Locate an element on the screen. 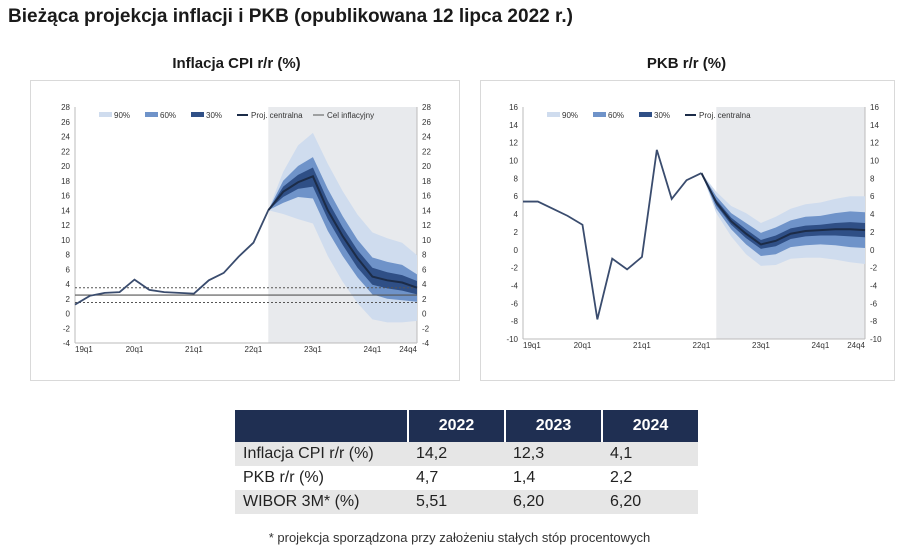 The height and width of the screenshot is (558, 919). gdp-x-tick-label: 21q1 is located at coordinates (642, 345).